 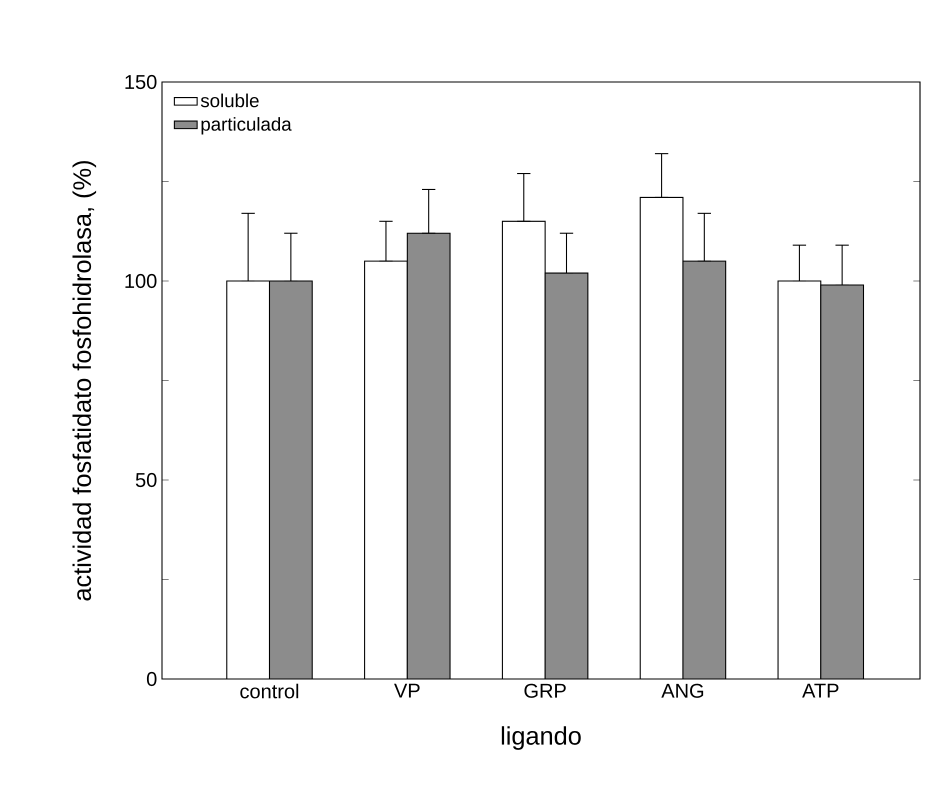 What do you see at coordinates (269, 691) in the screenshot?
I see `x-tick-label: control` at bounding box center [269, 691].